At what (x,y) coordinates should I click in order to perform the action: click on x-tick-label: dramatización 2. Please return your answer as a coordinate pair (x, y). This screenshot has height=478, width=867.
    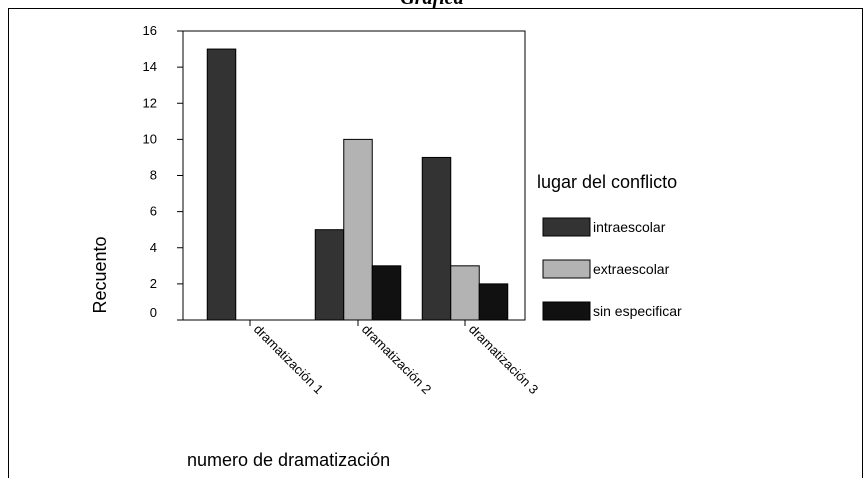
    Looking at the image, I should click on (397, 360).